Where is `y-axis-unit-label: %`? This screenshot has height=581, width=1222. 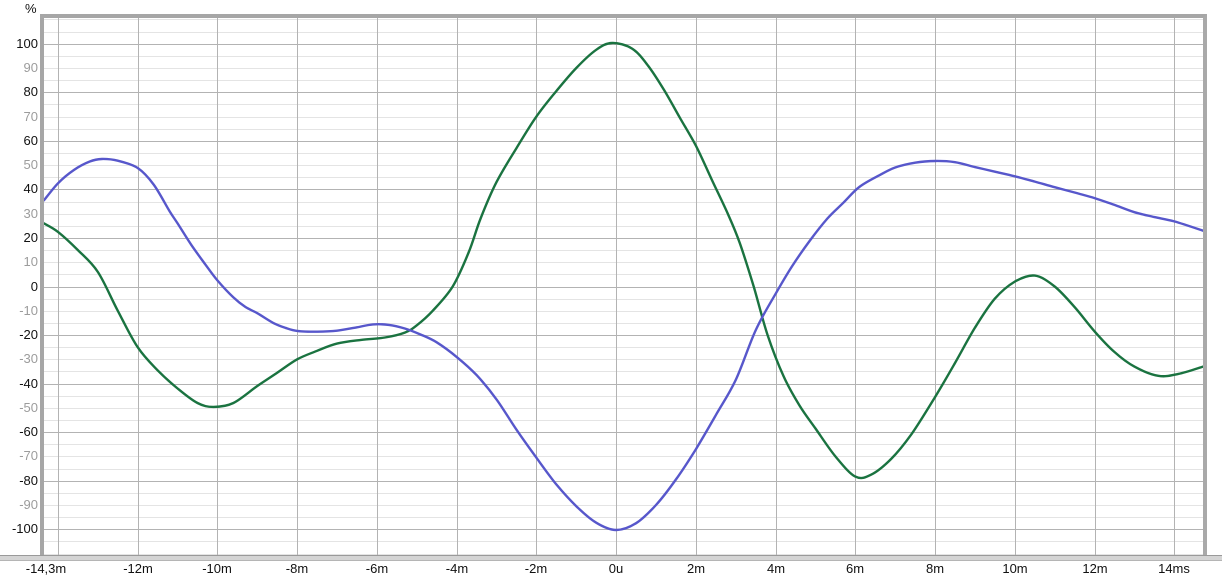 y-axis-unit-label: % is located at coordinates (31, 8).